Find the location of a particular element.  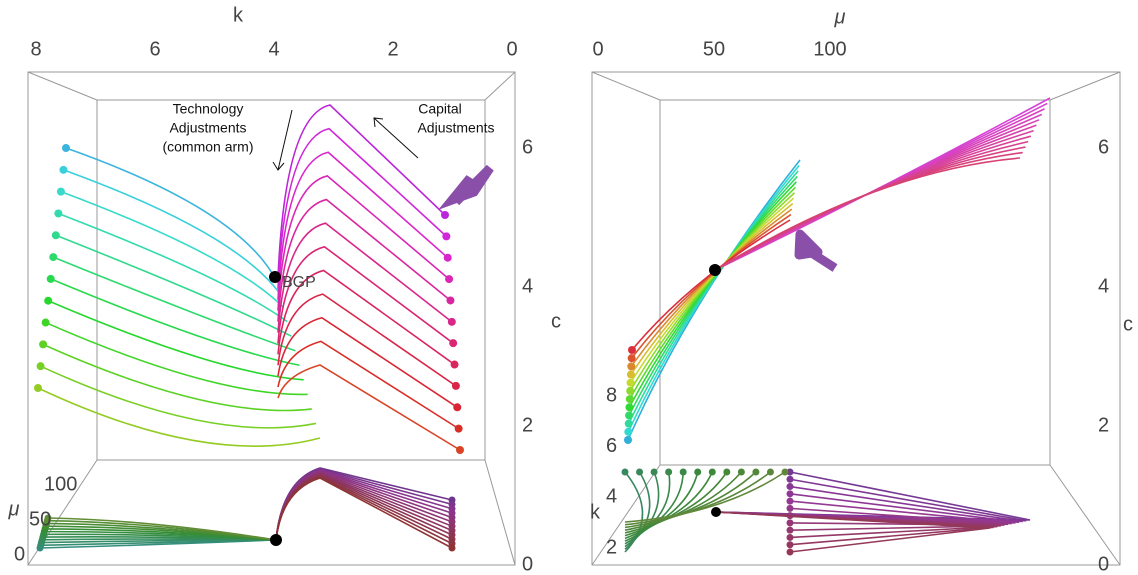

annotation-capital: Capital Adjustments is located at coordinates (434, 130).